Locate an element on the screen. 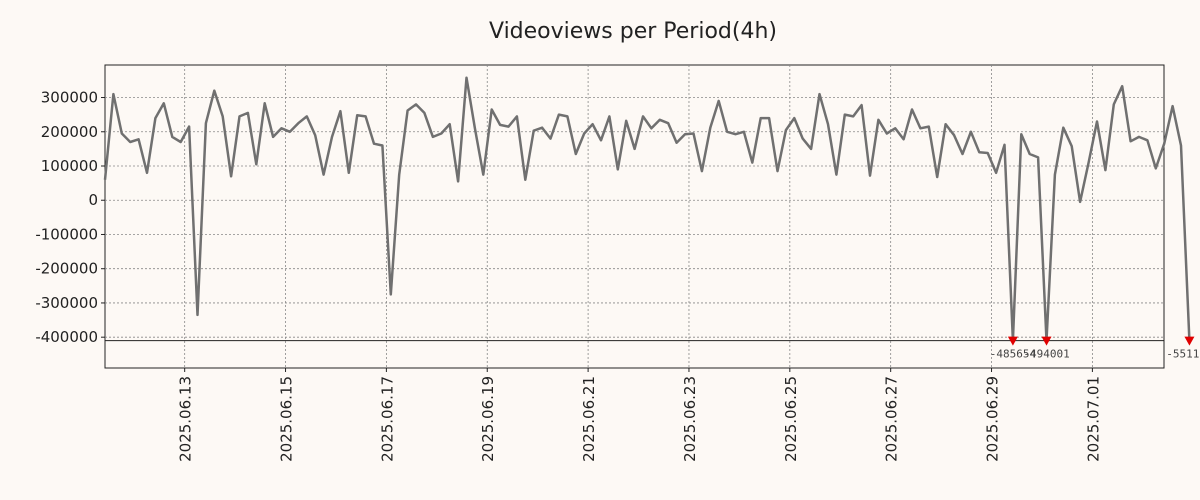  x-tick-label: 2025.06.27 is located at coordinates (892, 419).